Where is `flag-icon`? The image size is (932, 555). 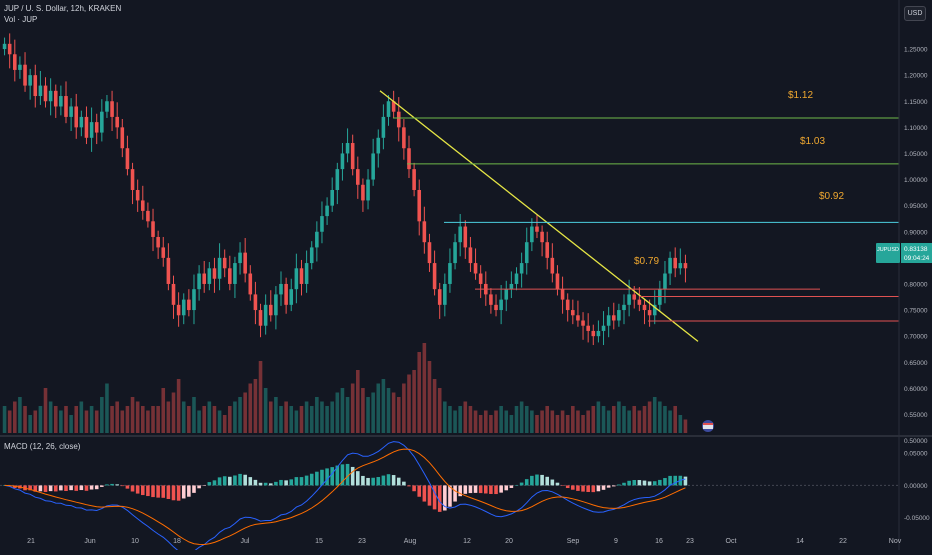
flag-icon is located at coordinates (708, 426).